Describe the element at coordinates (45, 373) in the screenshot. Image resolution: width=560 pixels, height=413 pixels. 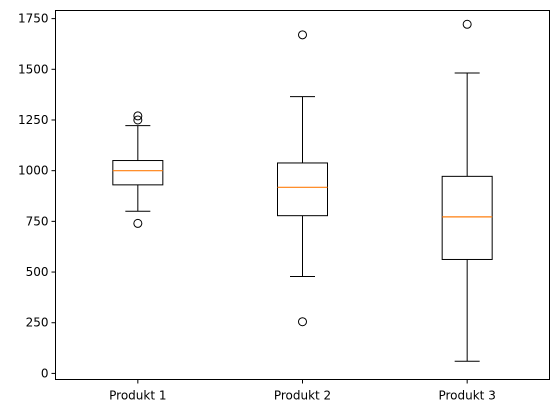
I see `y-tick-label: 0` at that location.